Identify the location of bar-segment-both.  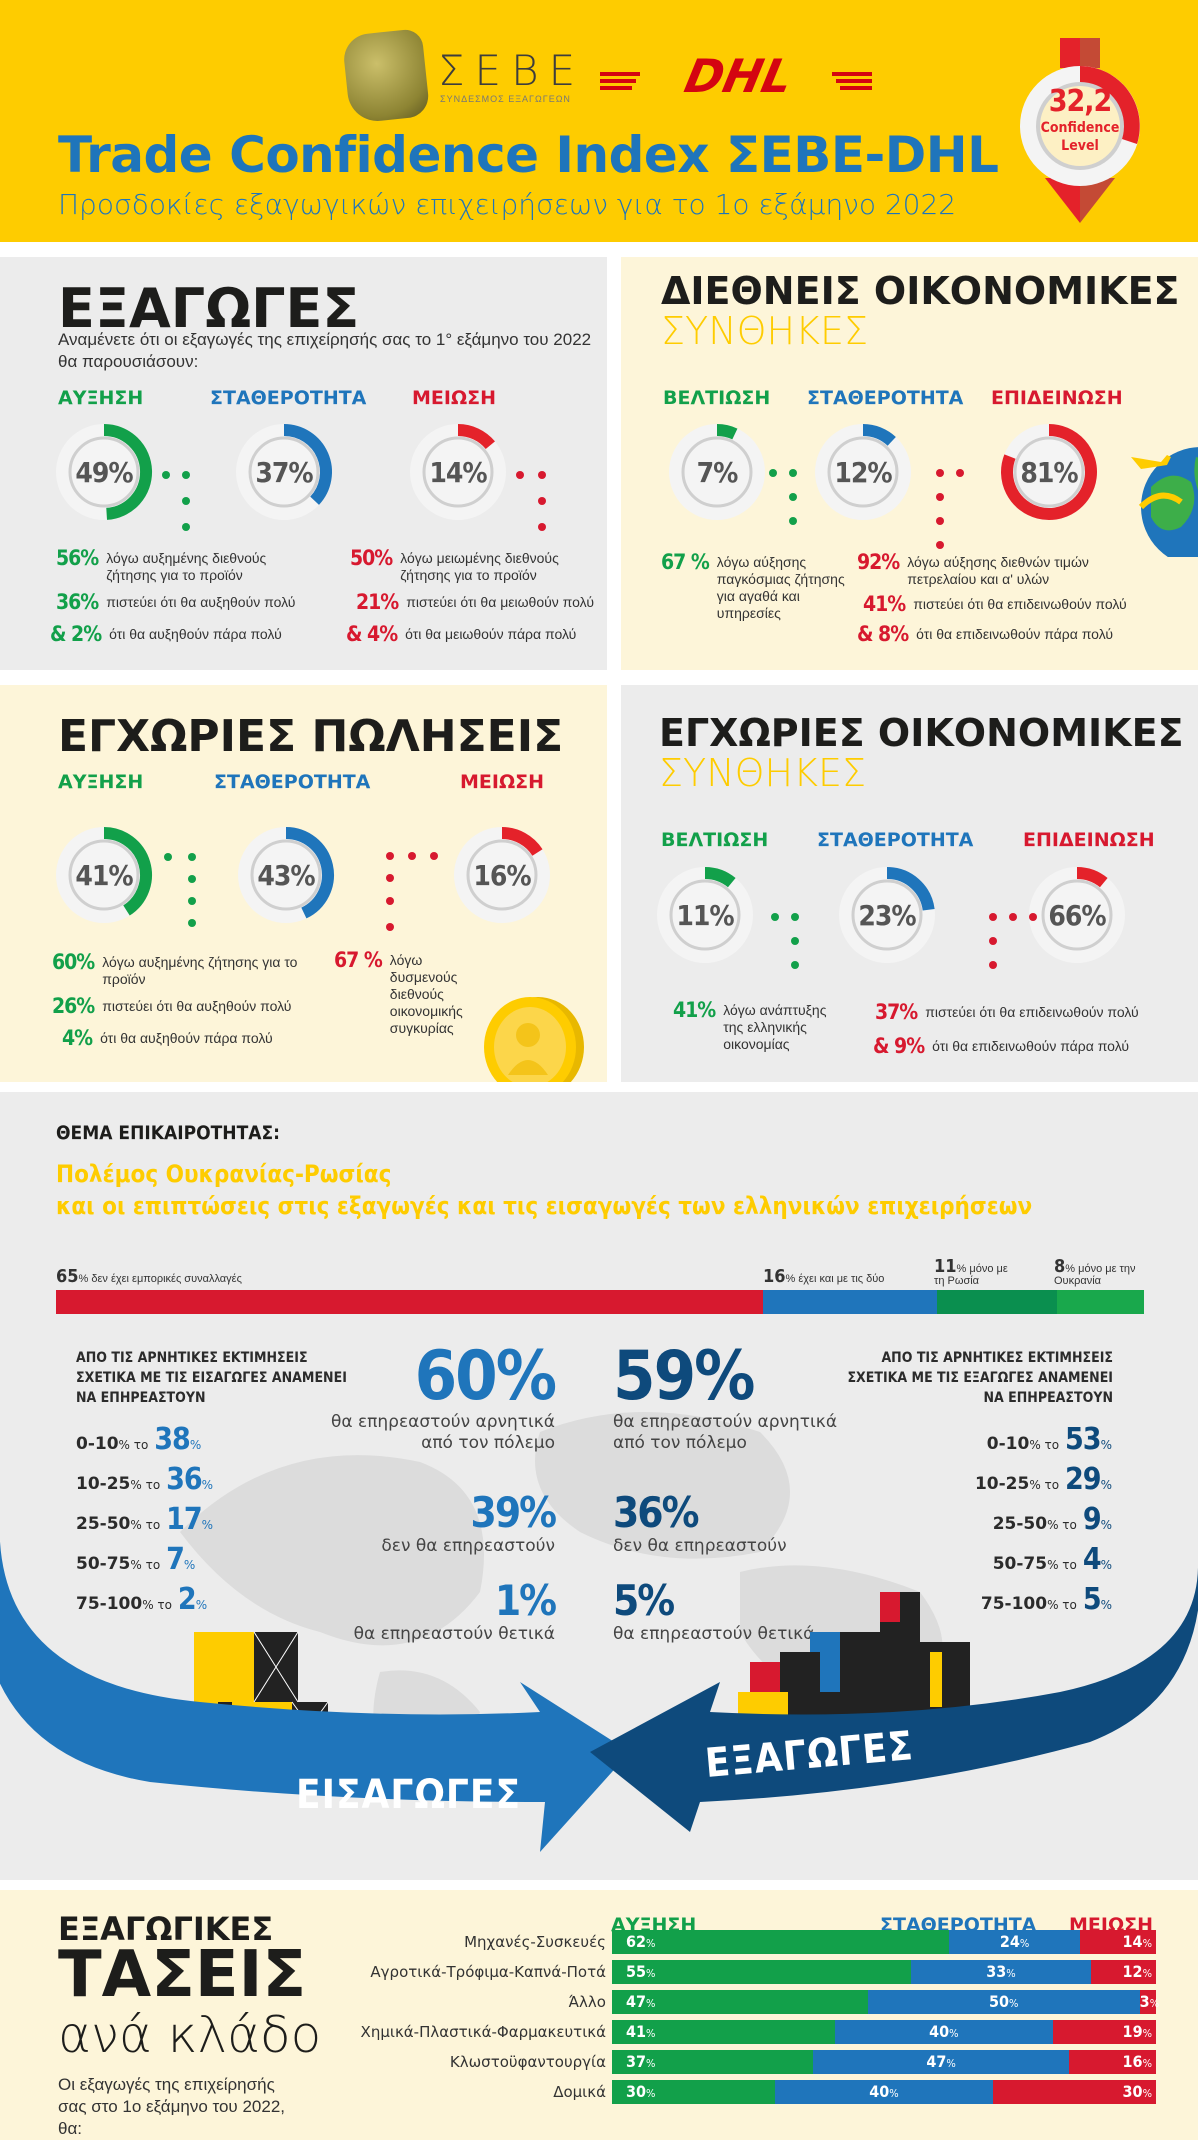
(850, 1302).